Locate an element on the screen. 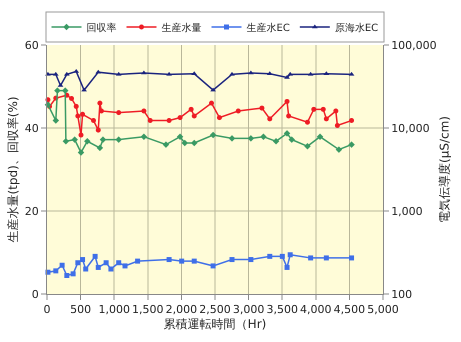 This screenshot has height=342, width=461. y-axis-title: 生産水量(tpd)、回収率(%) is located at coordinates (13, 169).